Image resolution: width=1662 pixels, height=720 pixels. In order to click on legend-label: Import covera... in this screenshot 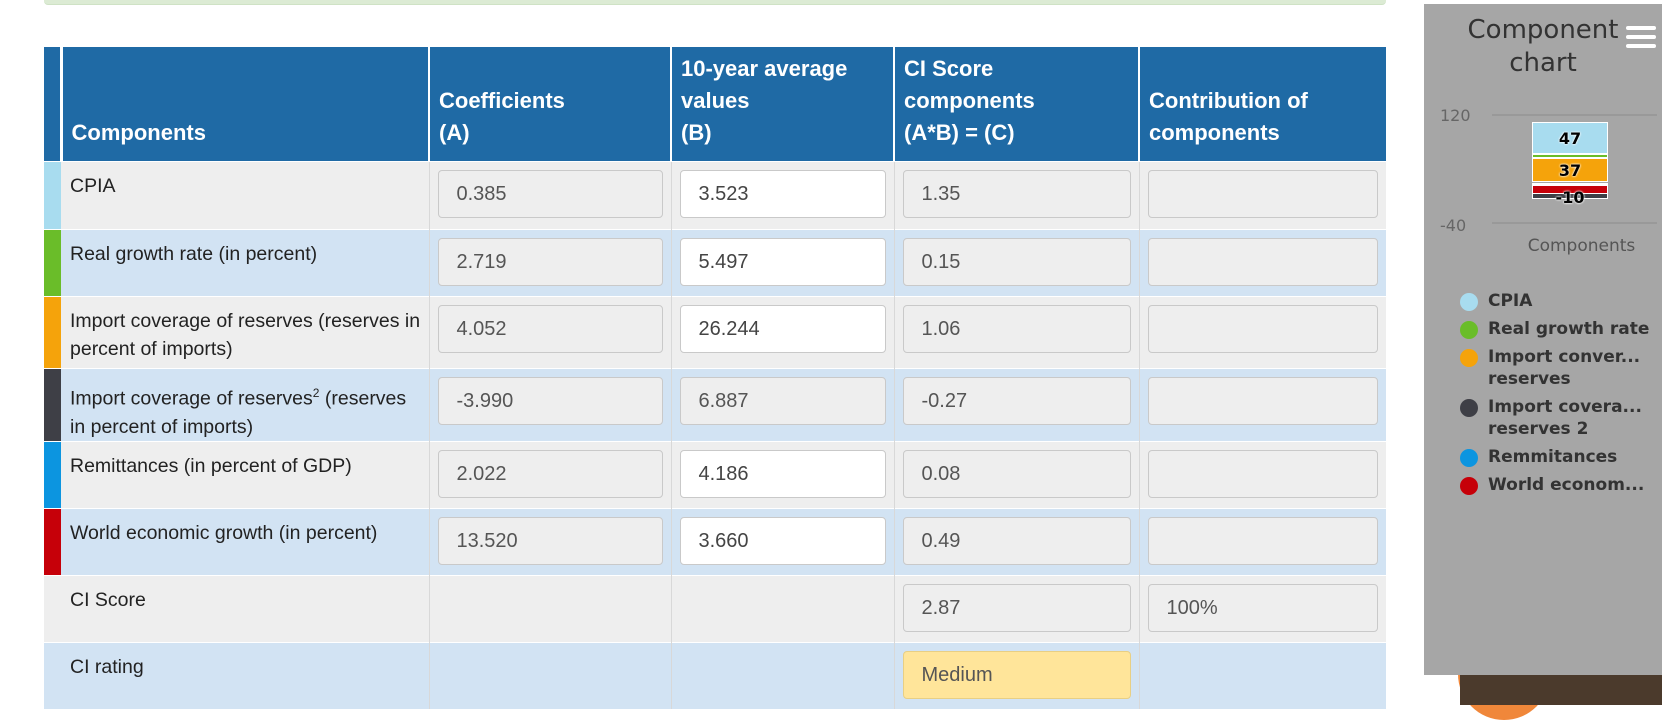, I will do `click(1565, 407)`.